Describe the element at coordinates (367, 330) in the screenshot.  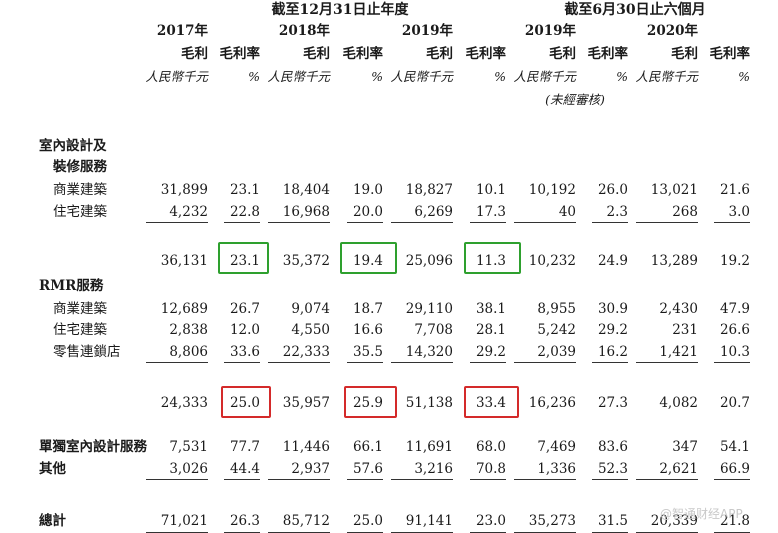
I see `gross-margin-cell: 16.6` at that location.